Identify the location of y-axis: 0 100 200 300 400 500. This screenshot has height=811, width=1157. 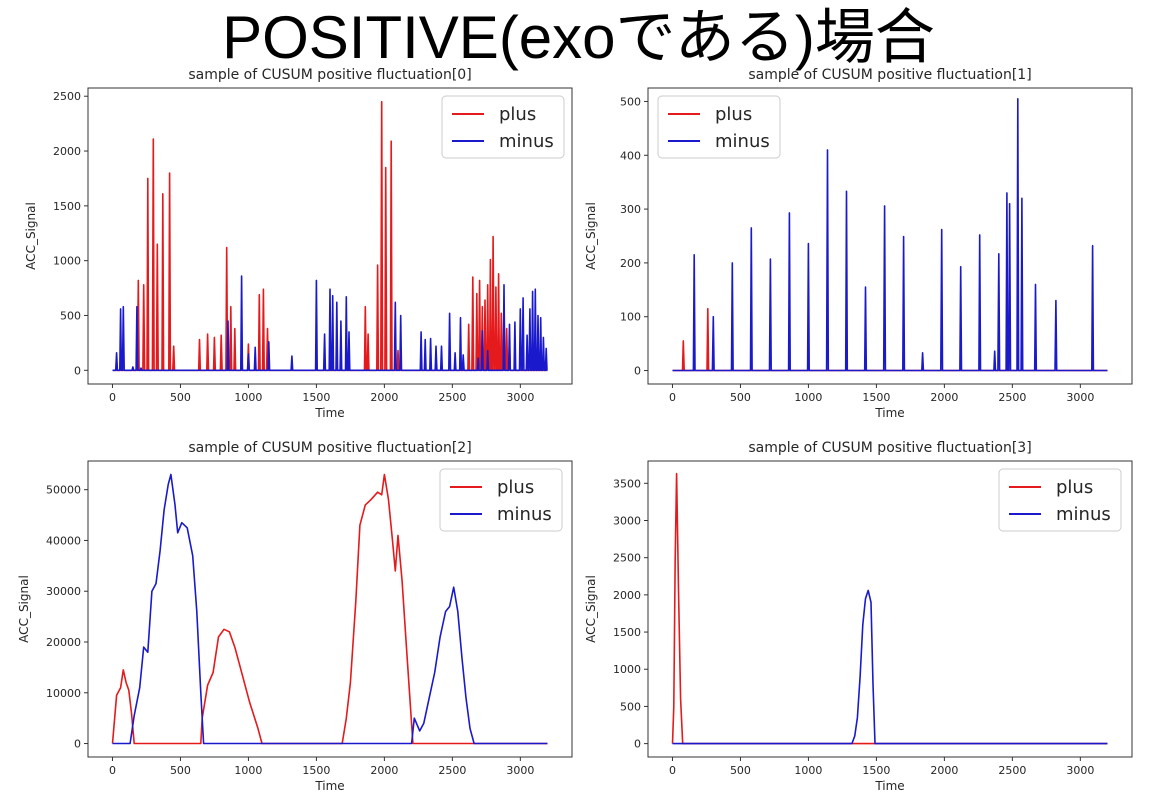
(634, 236).